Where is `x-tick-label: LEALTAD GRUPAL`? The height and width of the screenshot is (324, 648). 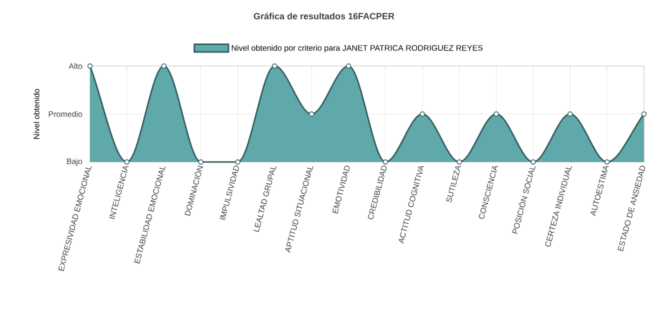 x-tick-label: LEALTAD GRUPAL is located at coordinates (264, 199).